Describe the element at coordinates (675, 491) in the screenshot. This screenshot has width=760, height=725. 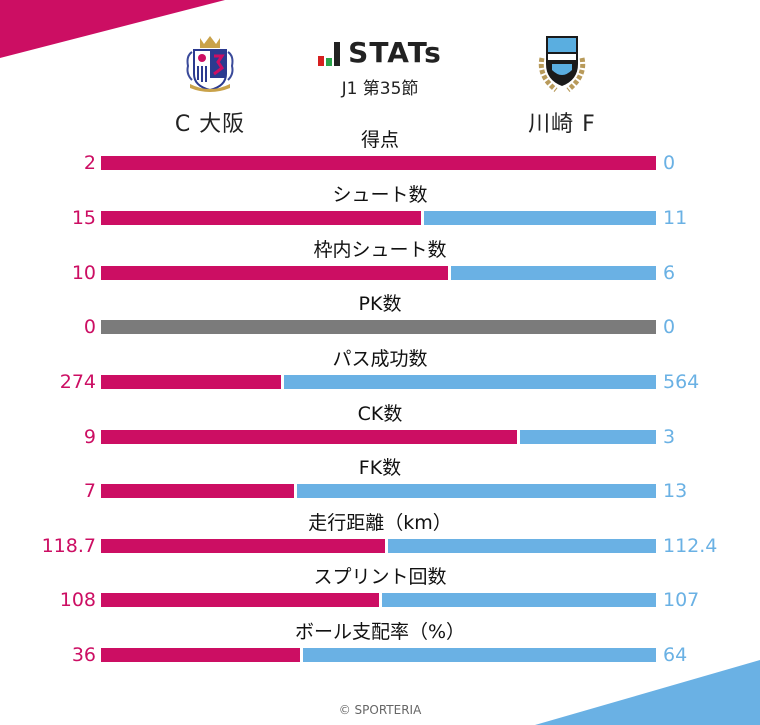
I see `away-value: 13` at that location.